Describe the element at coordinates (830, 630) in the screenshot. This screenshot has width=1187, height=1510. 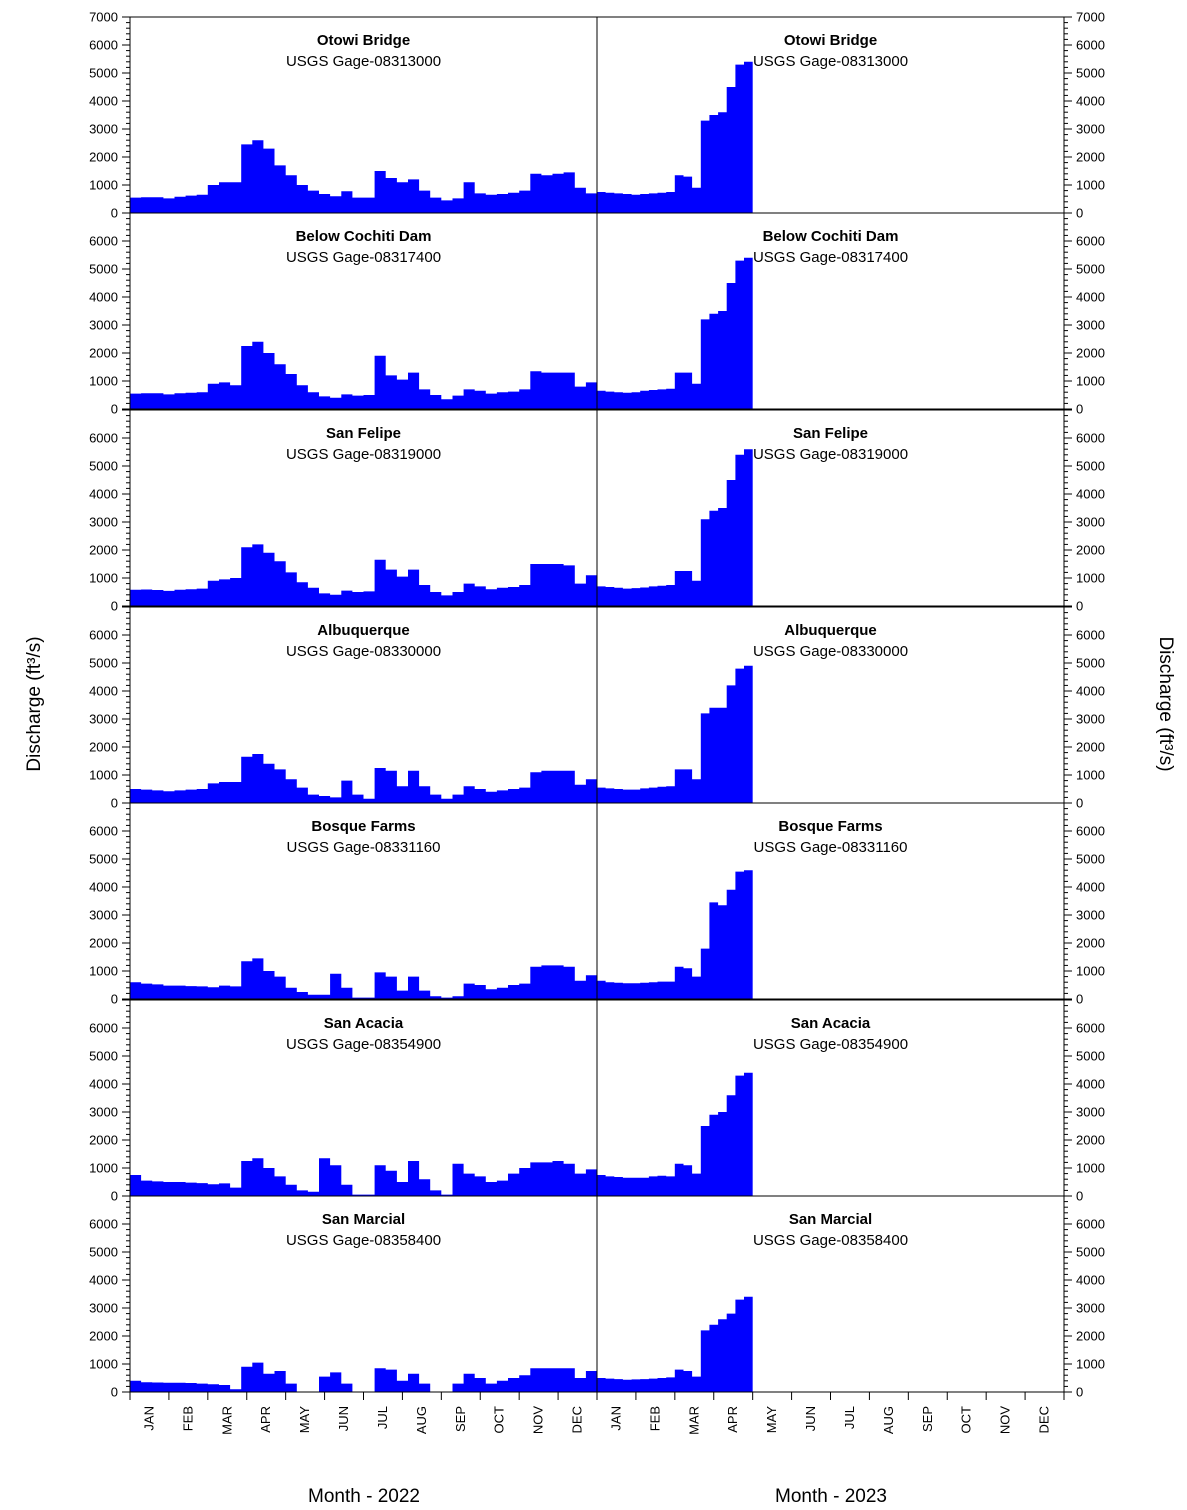
I see `panel-title-2023: Albuquerque` at that location.